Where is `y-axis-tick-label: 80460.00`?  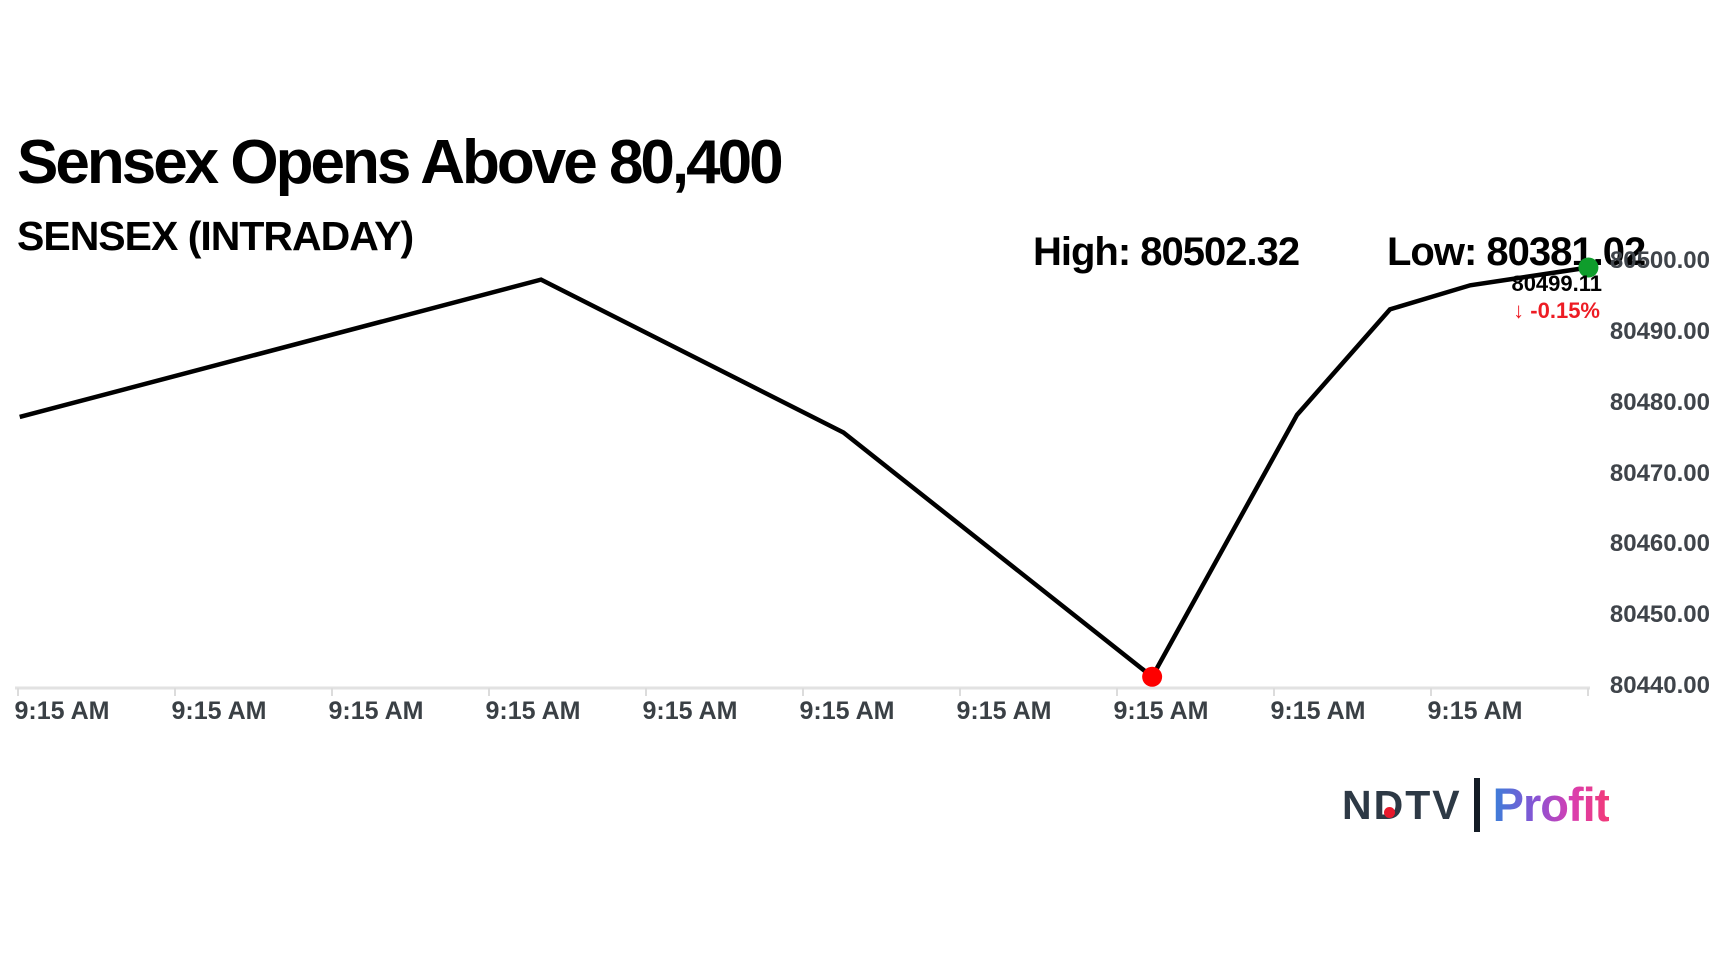
y-axis-tick-label: 80460.00 is located at coordinates (1659, 544).